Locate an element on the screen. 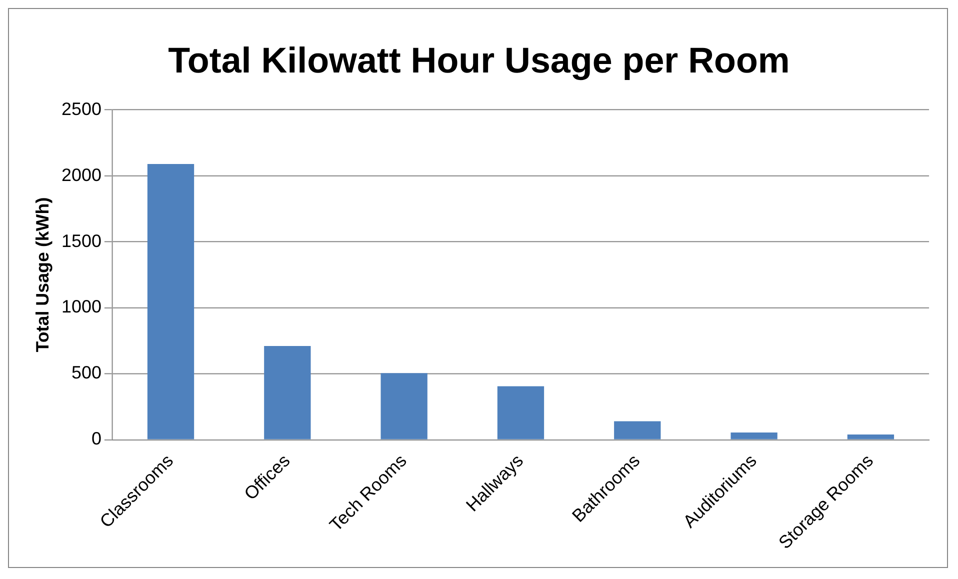 This screenshot has height=579, width=958. y-tick-label: 2500 is located at coordinates (82, 108).